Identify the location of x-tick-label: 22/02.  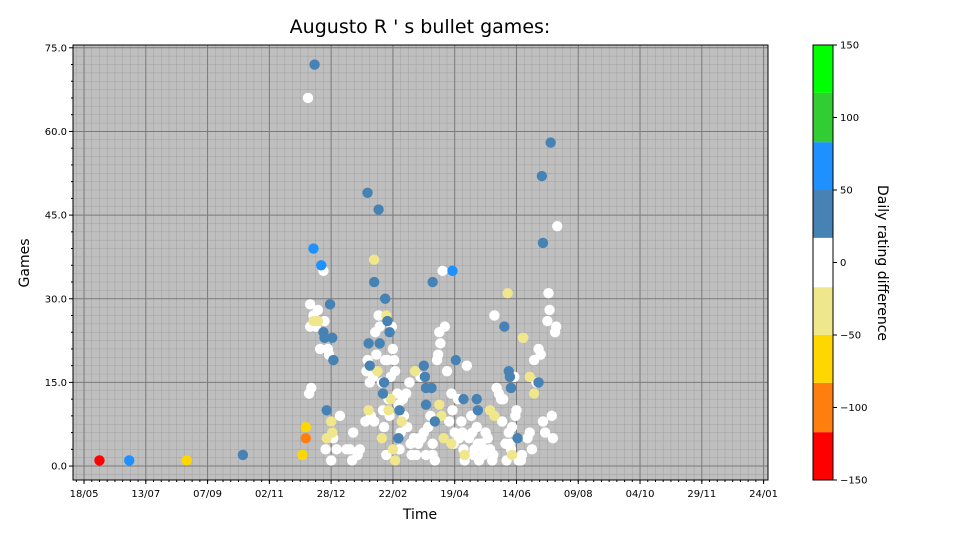
(393, 494).